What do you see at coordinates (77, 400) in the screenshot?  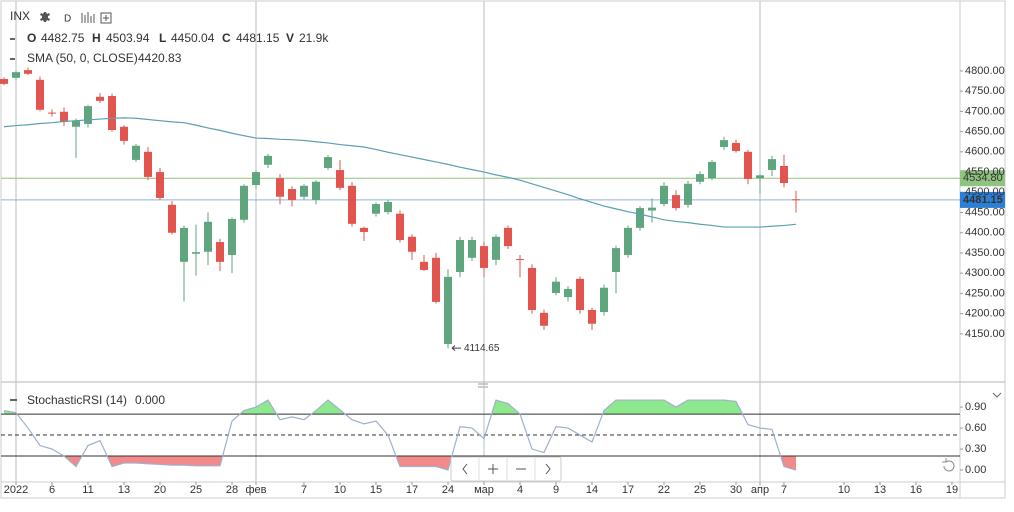 I see `stoch-name: StochasticRSI (14)` at bounding box center [77, 400].